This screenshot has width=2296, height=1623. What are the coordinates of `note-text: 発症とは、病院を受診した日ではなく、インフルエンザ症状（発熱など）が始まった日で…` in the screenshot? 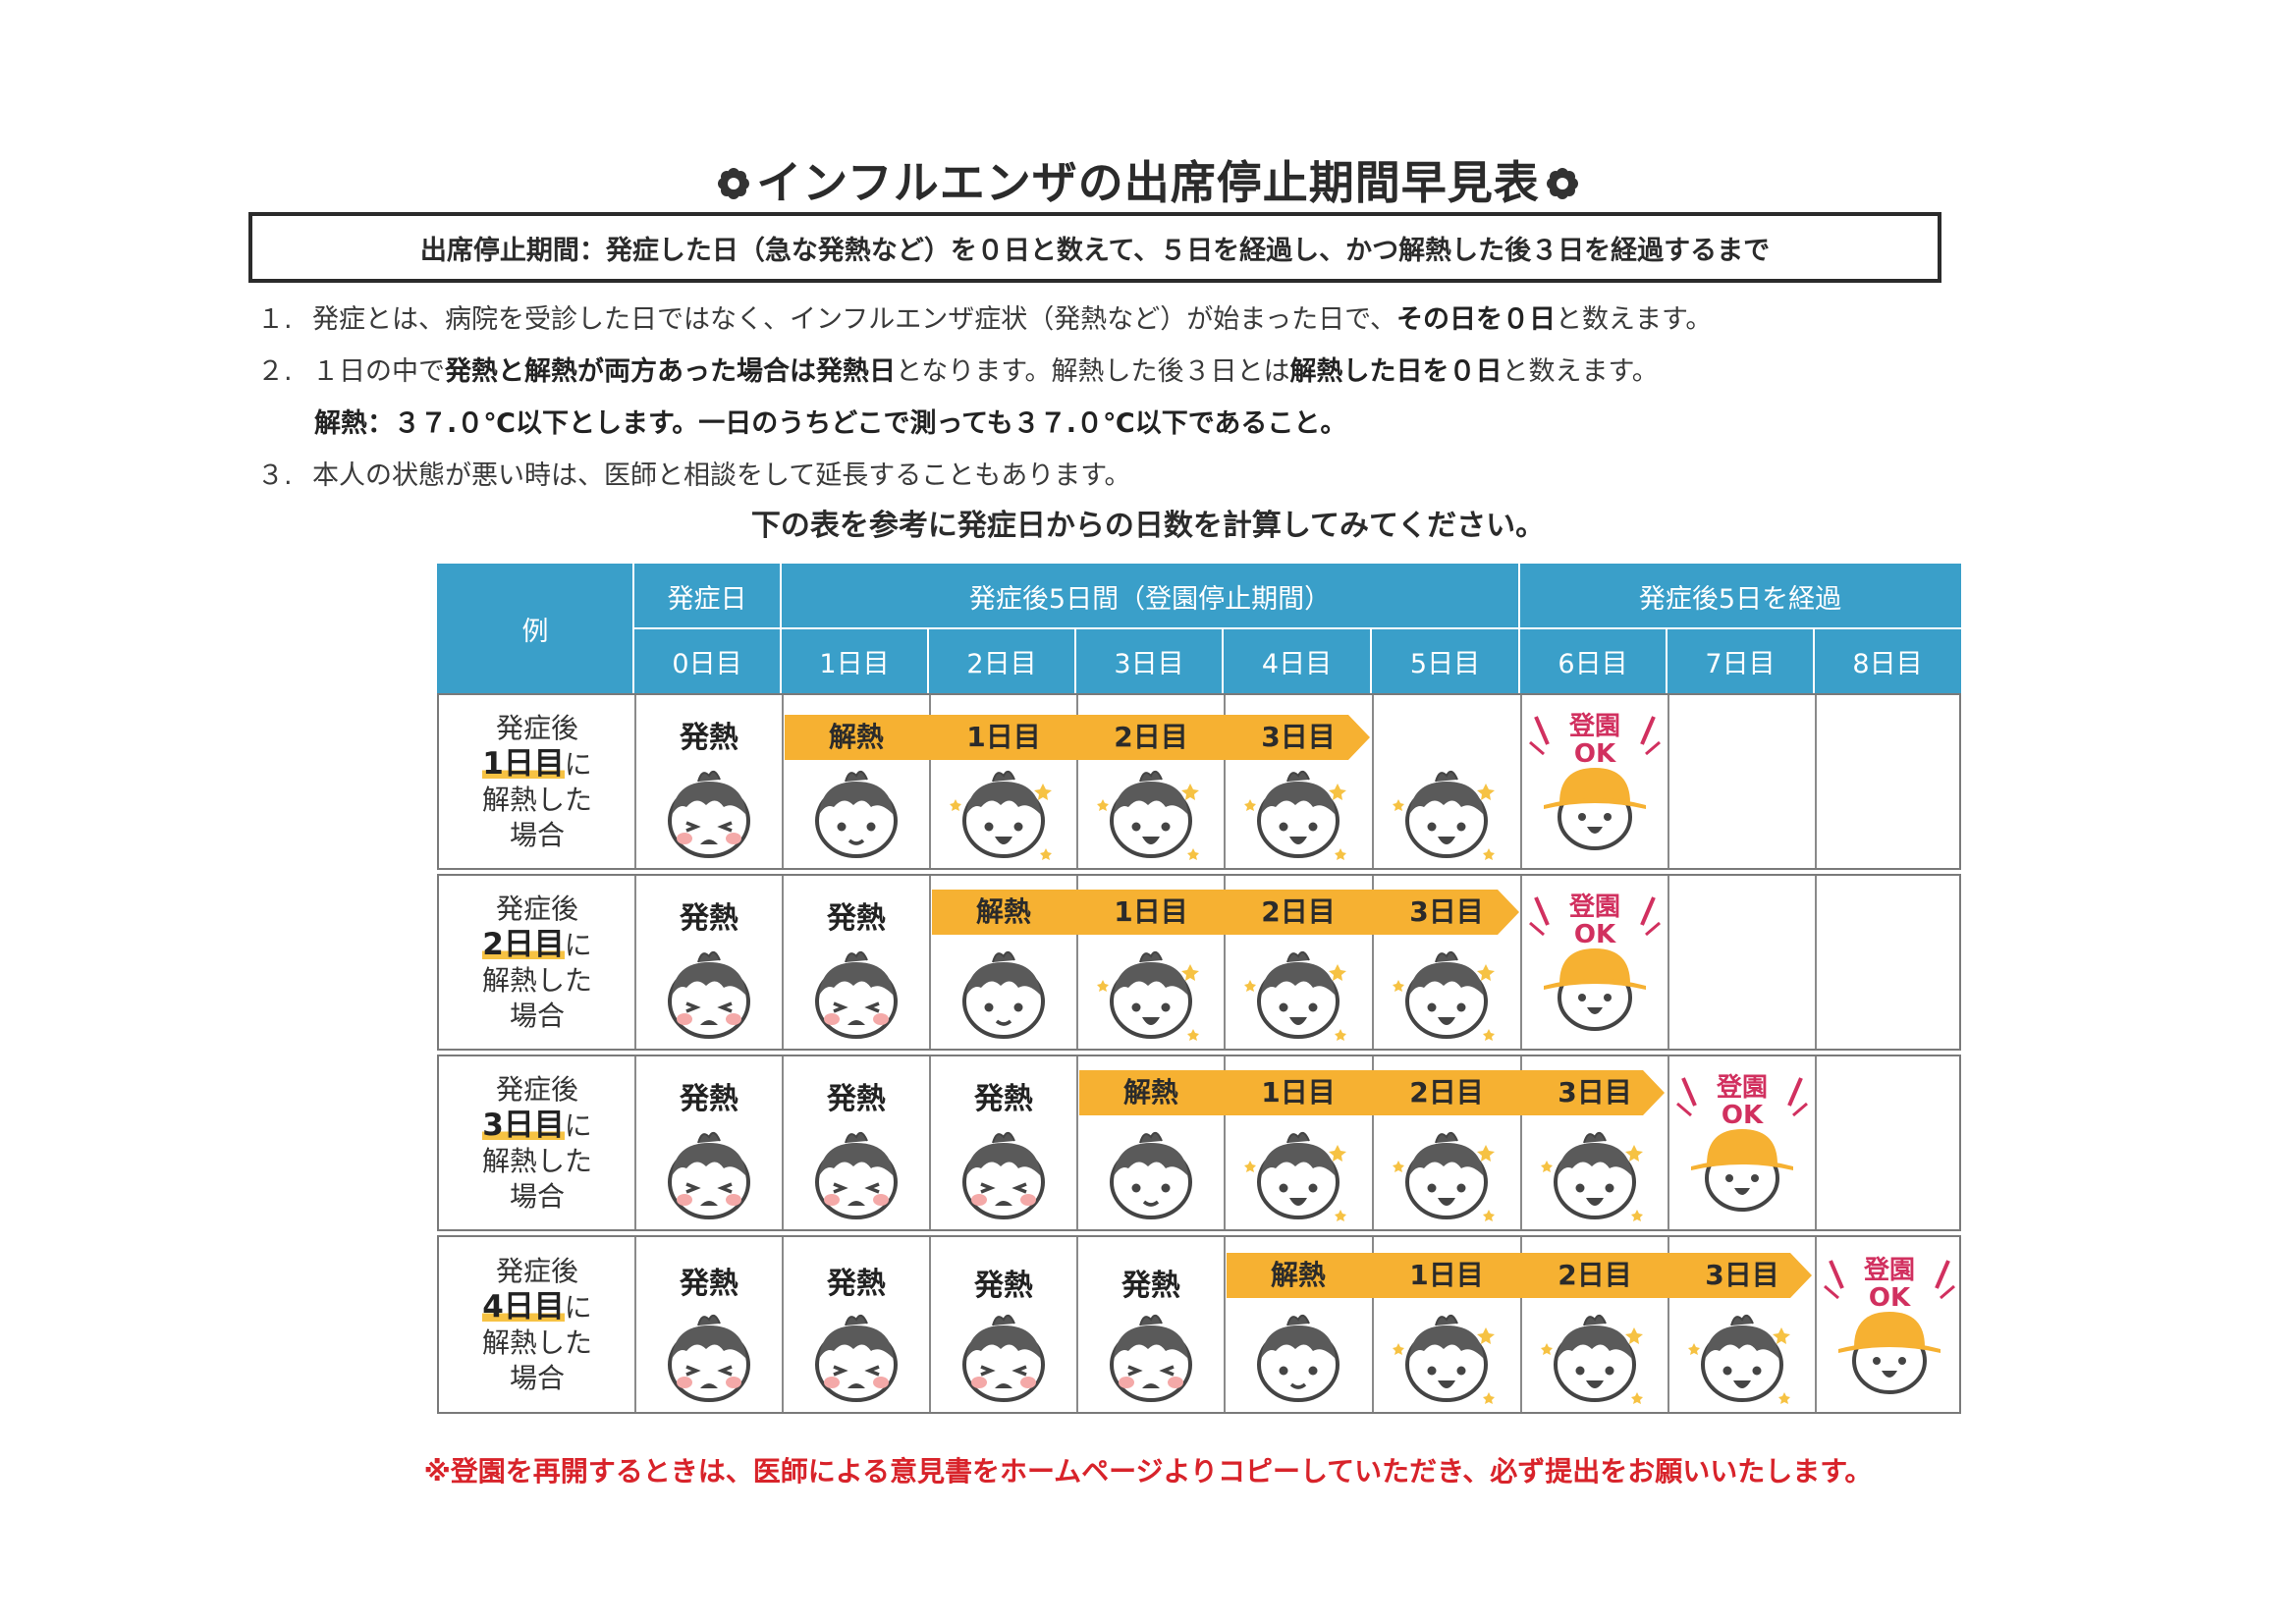 It's located at (854, 319).